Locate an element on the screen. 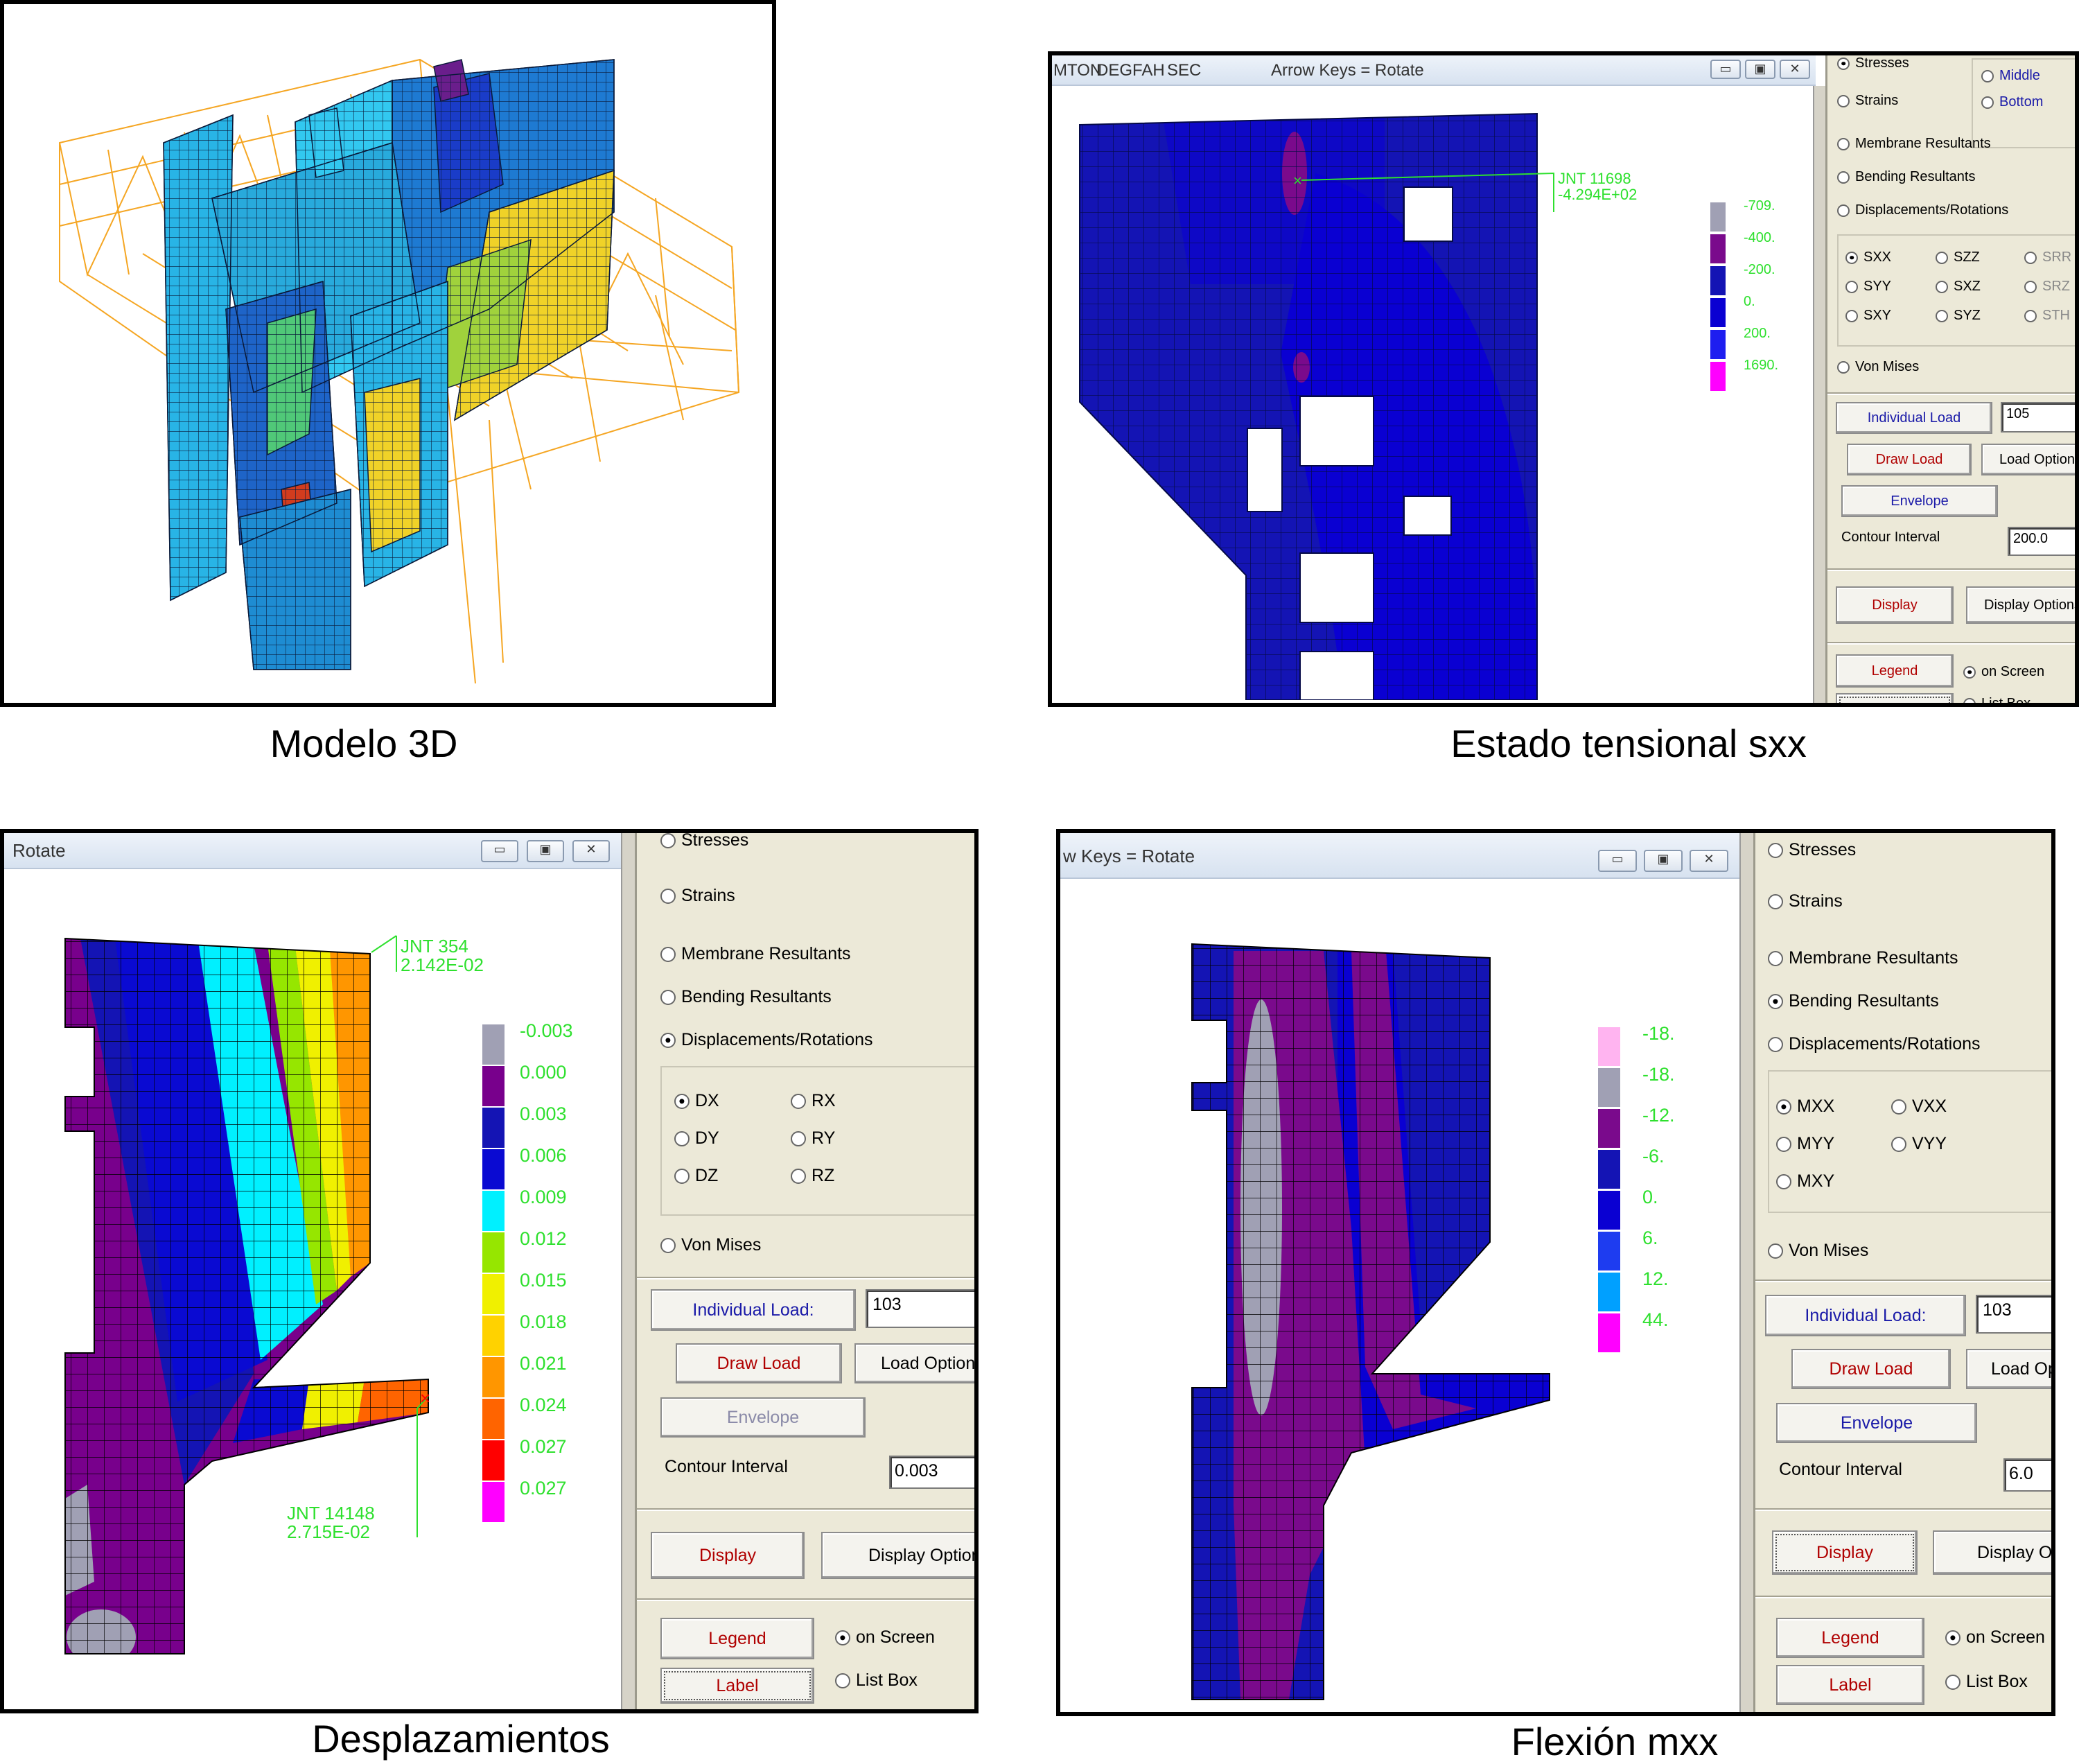  sxx-scrollbar is located at coordinates (1820, 394).